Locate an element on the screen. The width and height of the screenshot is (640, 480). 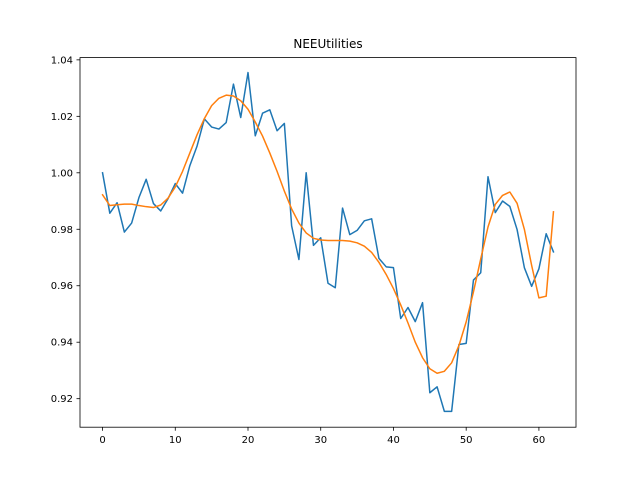
y-tick-label: 1.04 is located at coordinates (62, 60).